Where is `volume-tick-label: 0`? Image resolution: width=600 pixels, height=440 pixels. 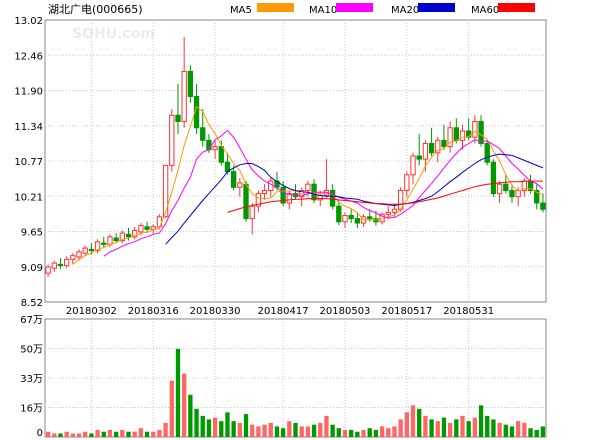
volume-tick-label: 0 is located at coordinates (40, 433).